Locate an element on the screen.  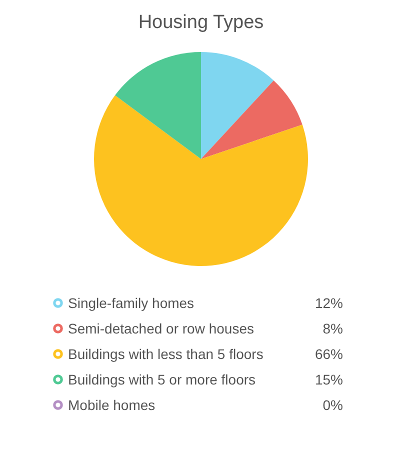
legend-label: Single-family homes is located at coordinates (131, 303).